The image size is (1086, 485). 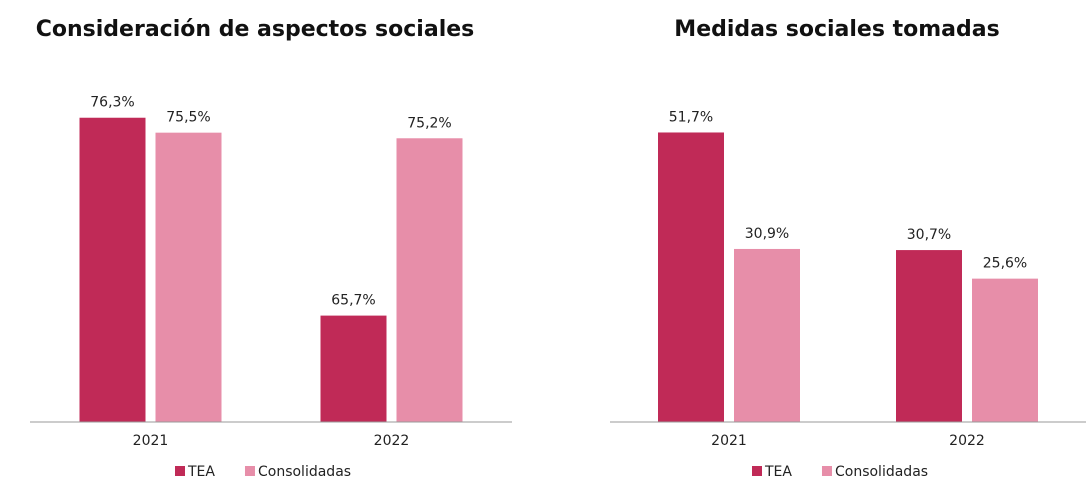 What do you see at coordinates (112, 103) in the screenshot?
I see `data-label: 76,3%` at bounding box center [112, 103].